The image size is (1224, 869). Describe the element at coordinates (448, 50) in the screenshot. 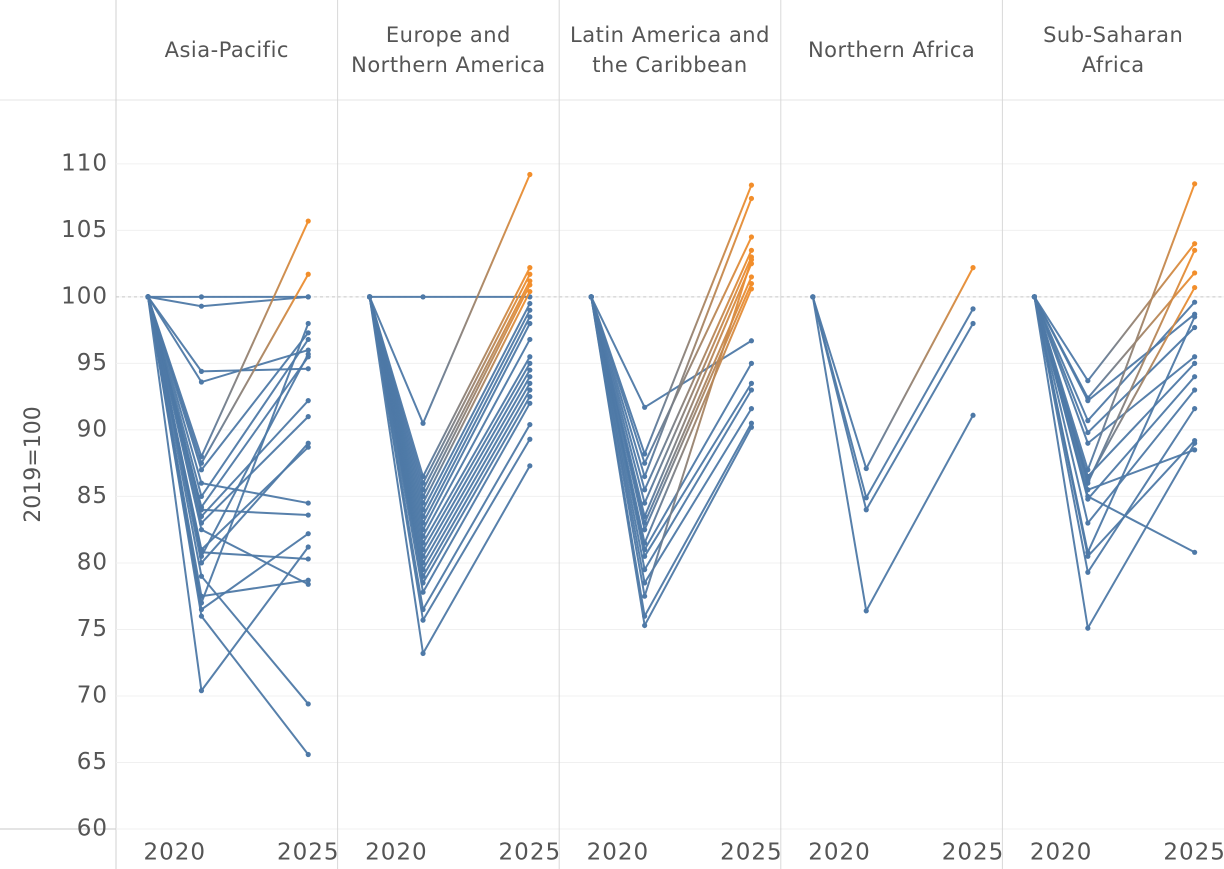

I see `panel-title: Europe and Northern America` at that location.